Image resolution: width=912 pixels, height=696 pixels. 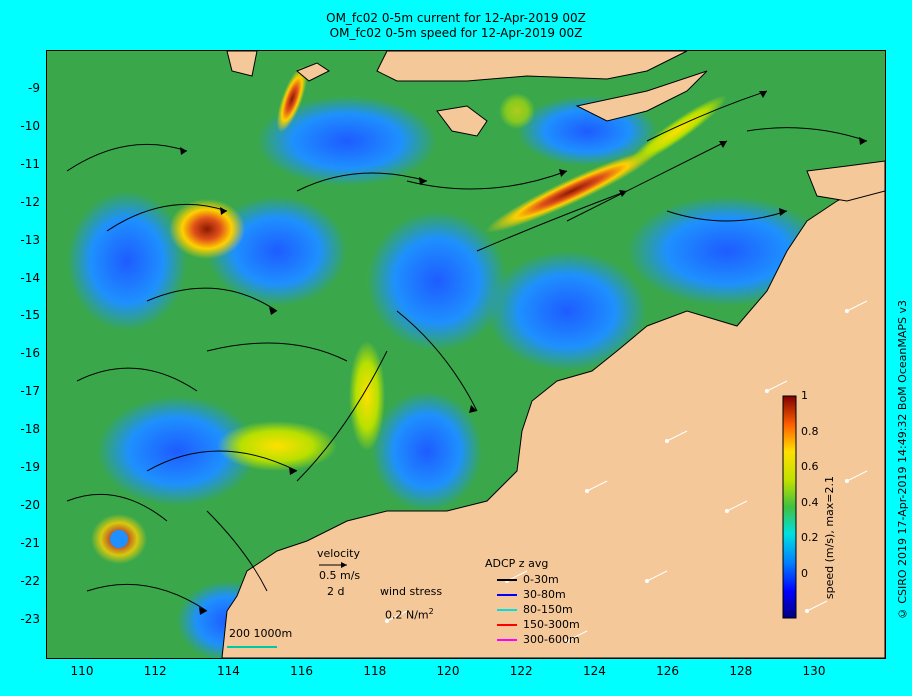 What do you see at coordinates (30, 125) in the screenshot?
I see `latitude-tick: -10` at bounding box center [30, 125].